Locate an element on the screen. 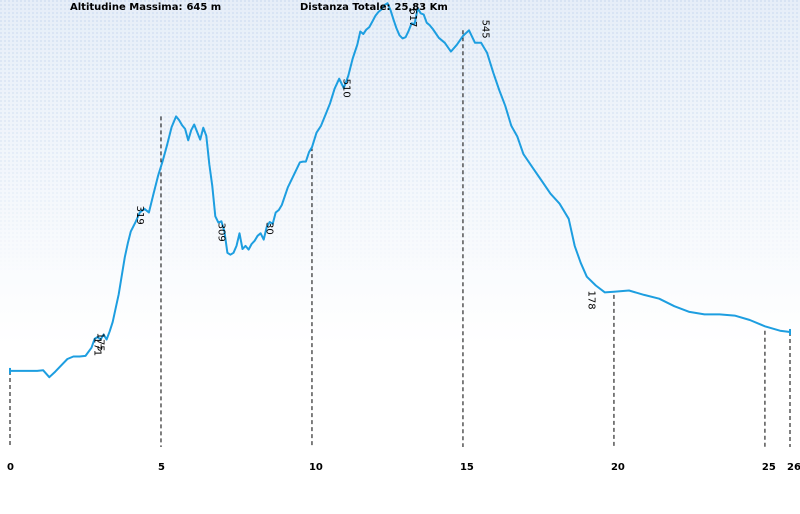 Image resolution: width=800 pixels, height=514 pixels. x-tick-label: 10 is located at coordinates (316, 467).